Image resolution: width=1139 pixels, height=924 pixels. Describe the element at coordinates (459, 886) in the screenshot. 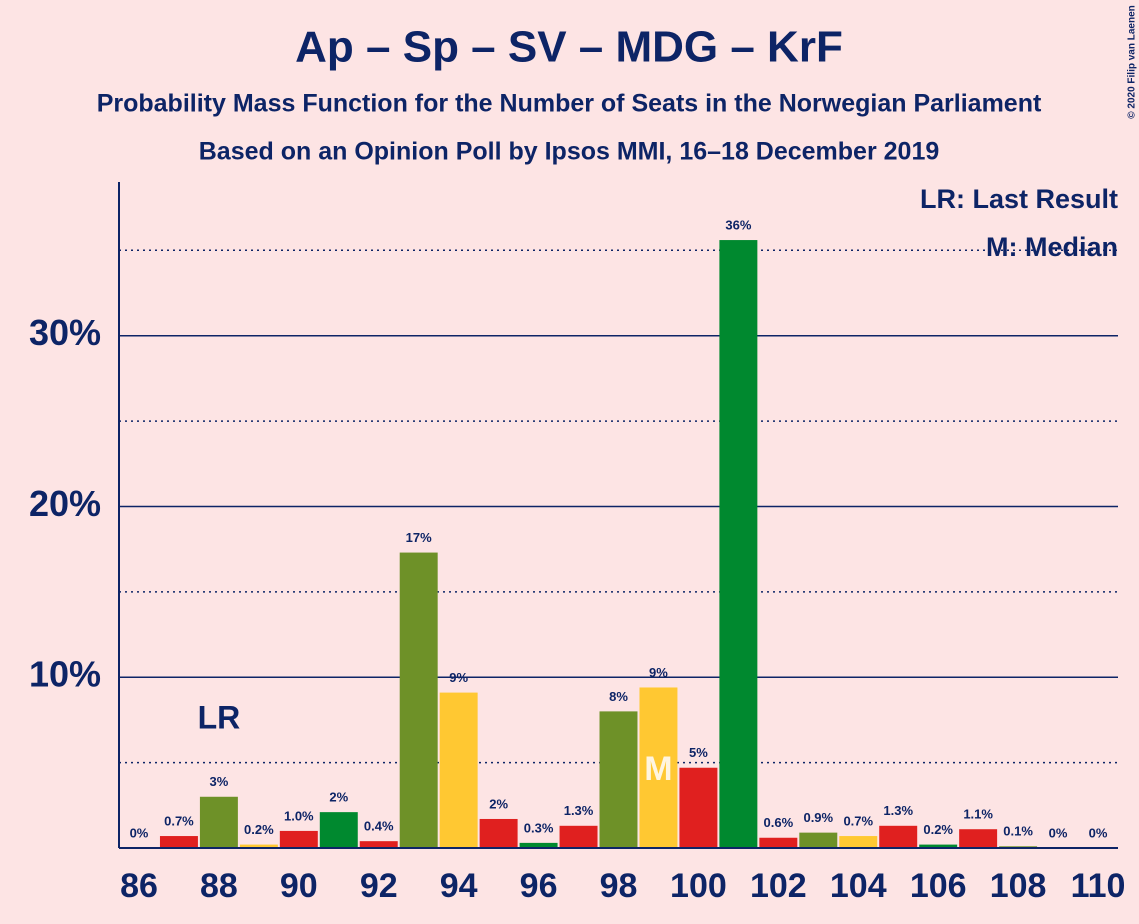

I see `x-tick-label: 94` at that location.